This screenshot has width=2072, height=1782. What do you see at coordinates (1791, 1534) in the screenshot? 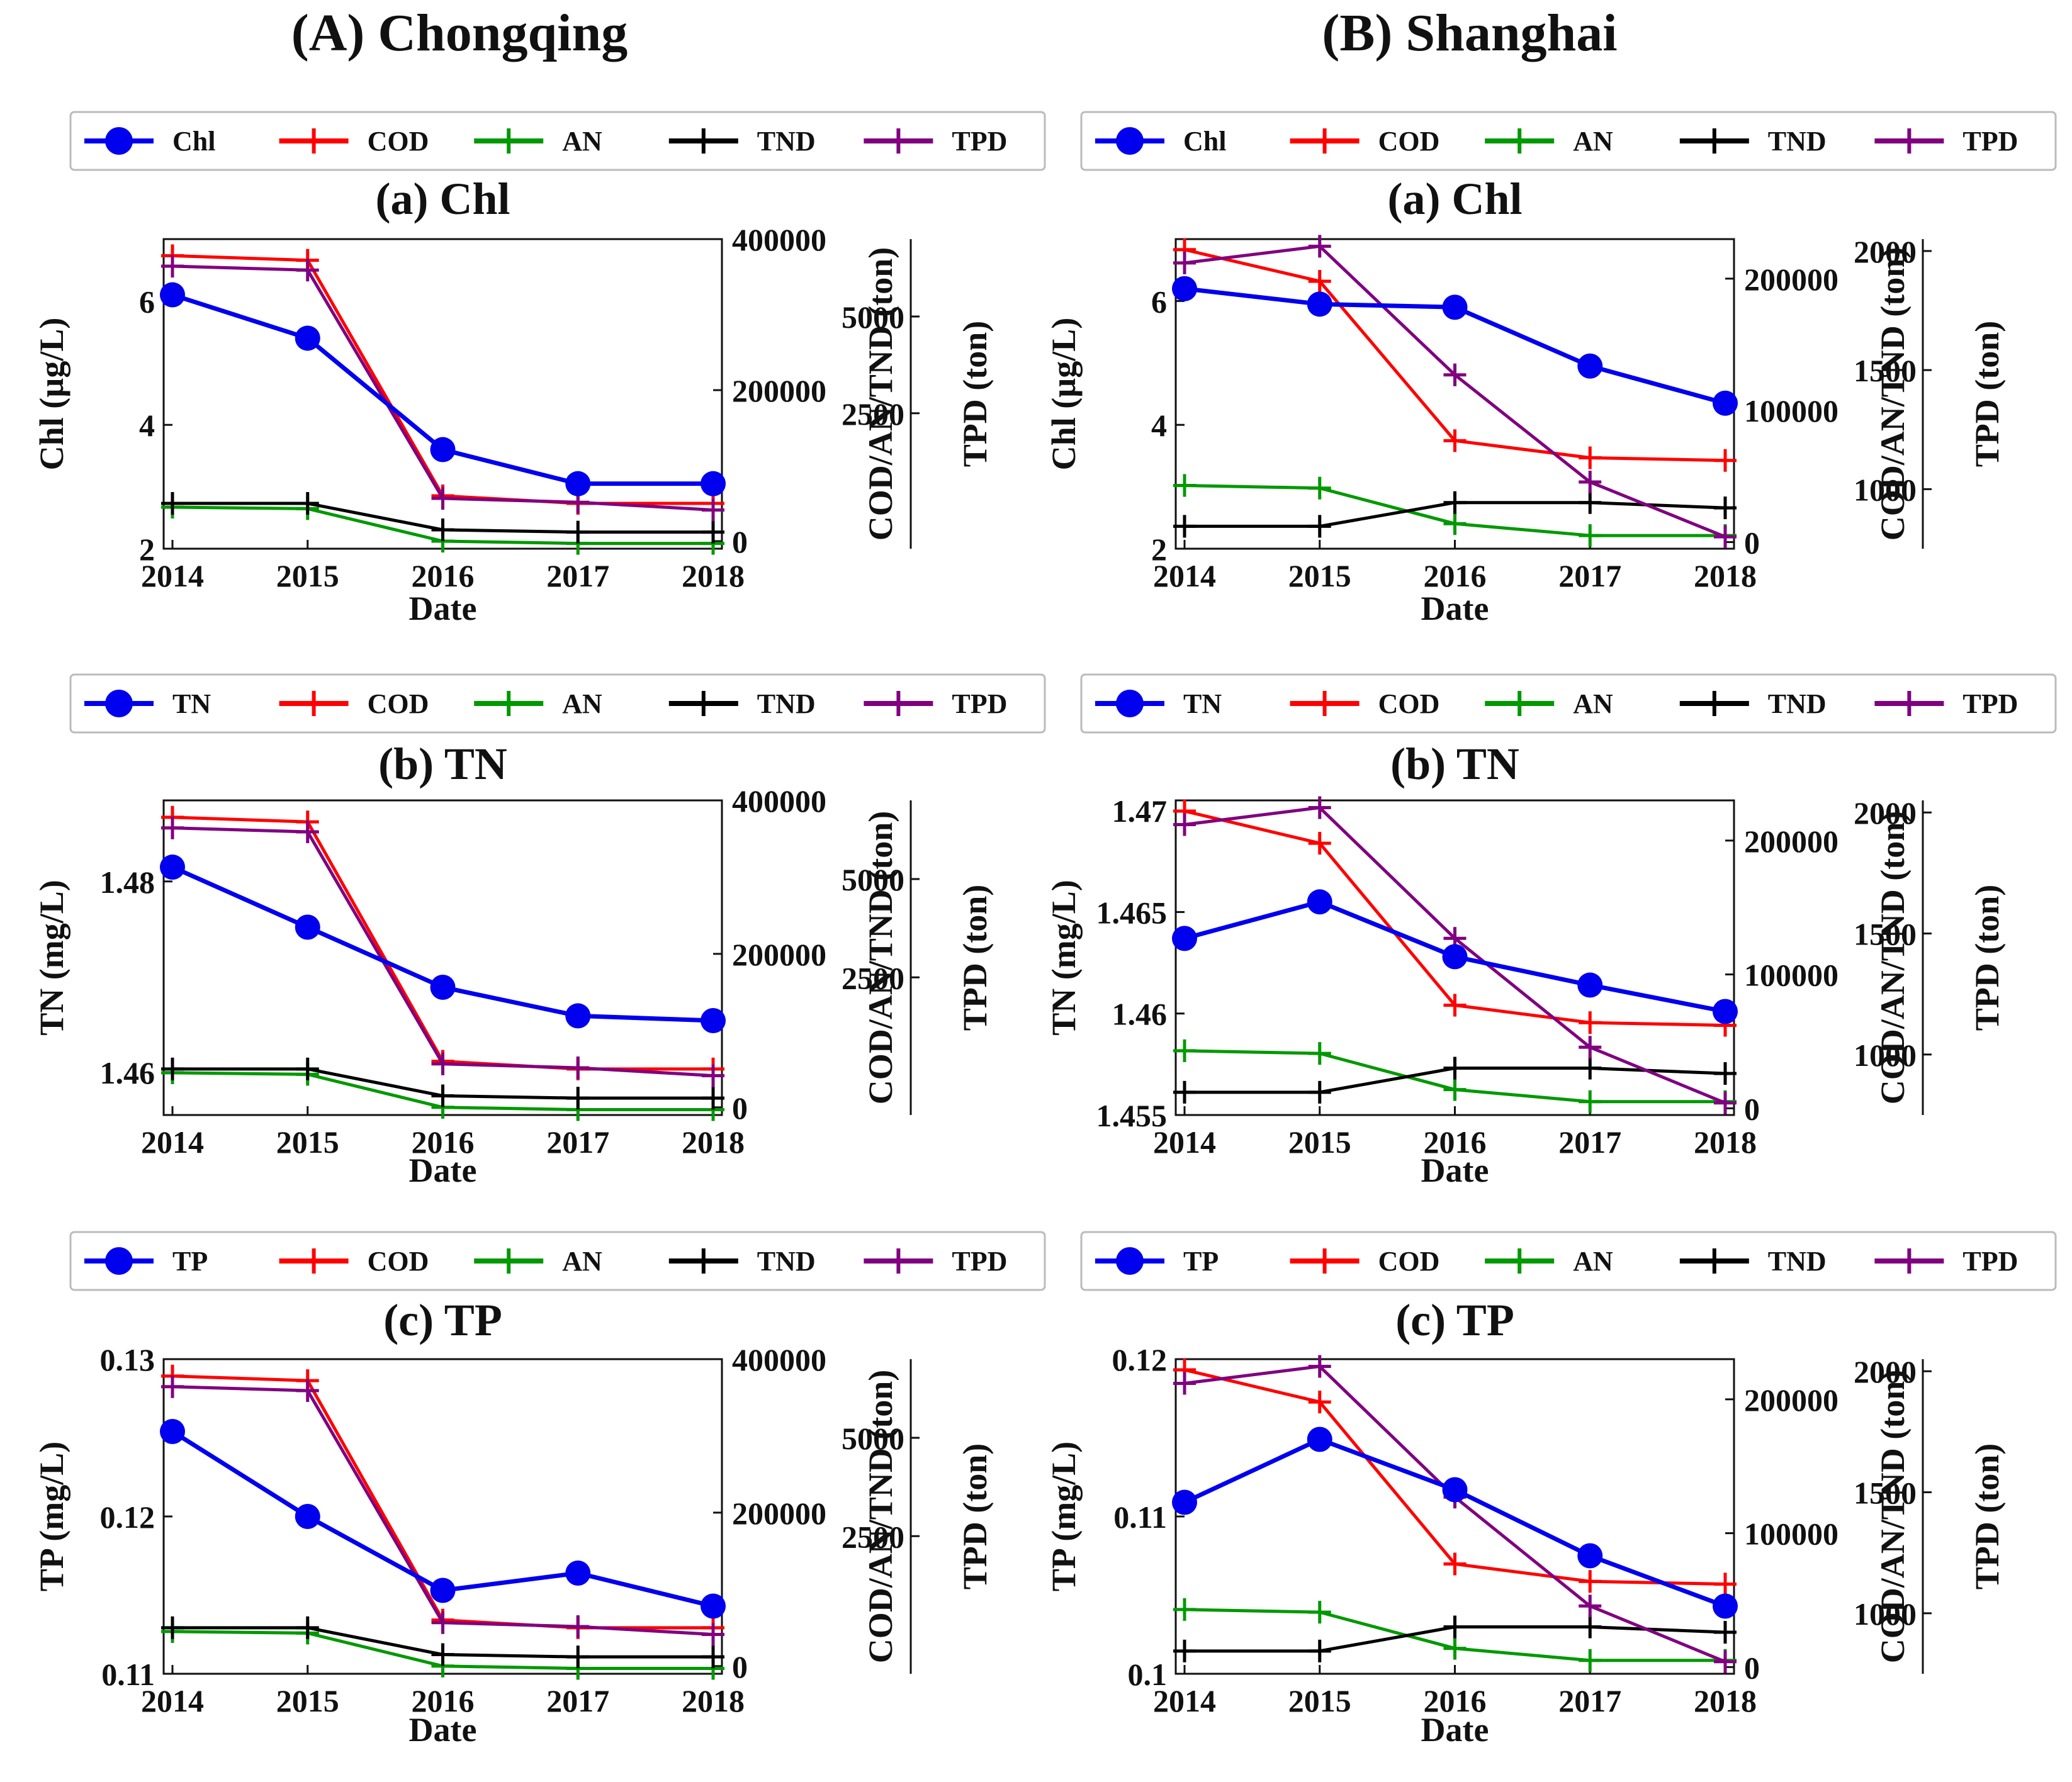
I see `y2-tick-label: 100000` at bounding box center [1791, 1534].